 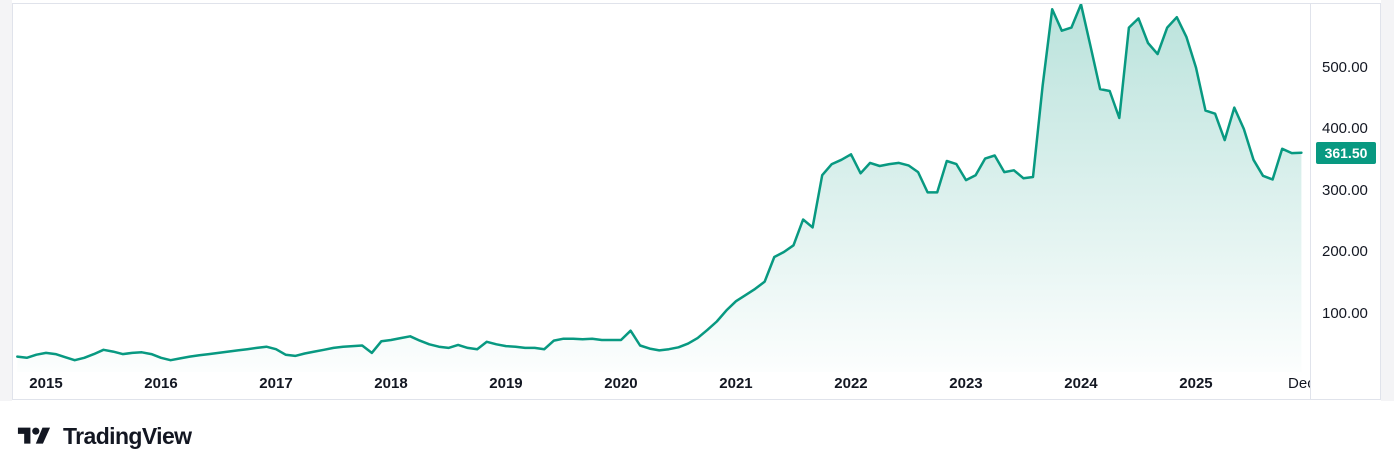 I want to click on price-axis-label: 500.00, so click(x=1345, y=67).